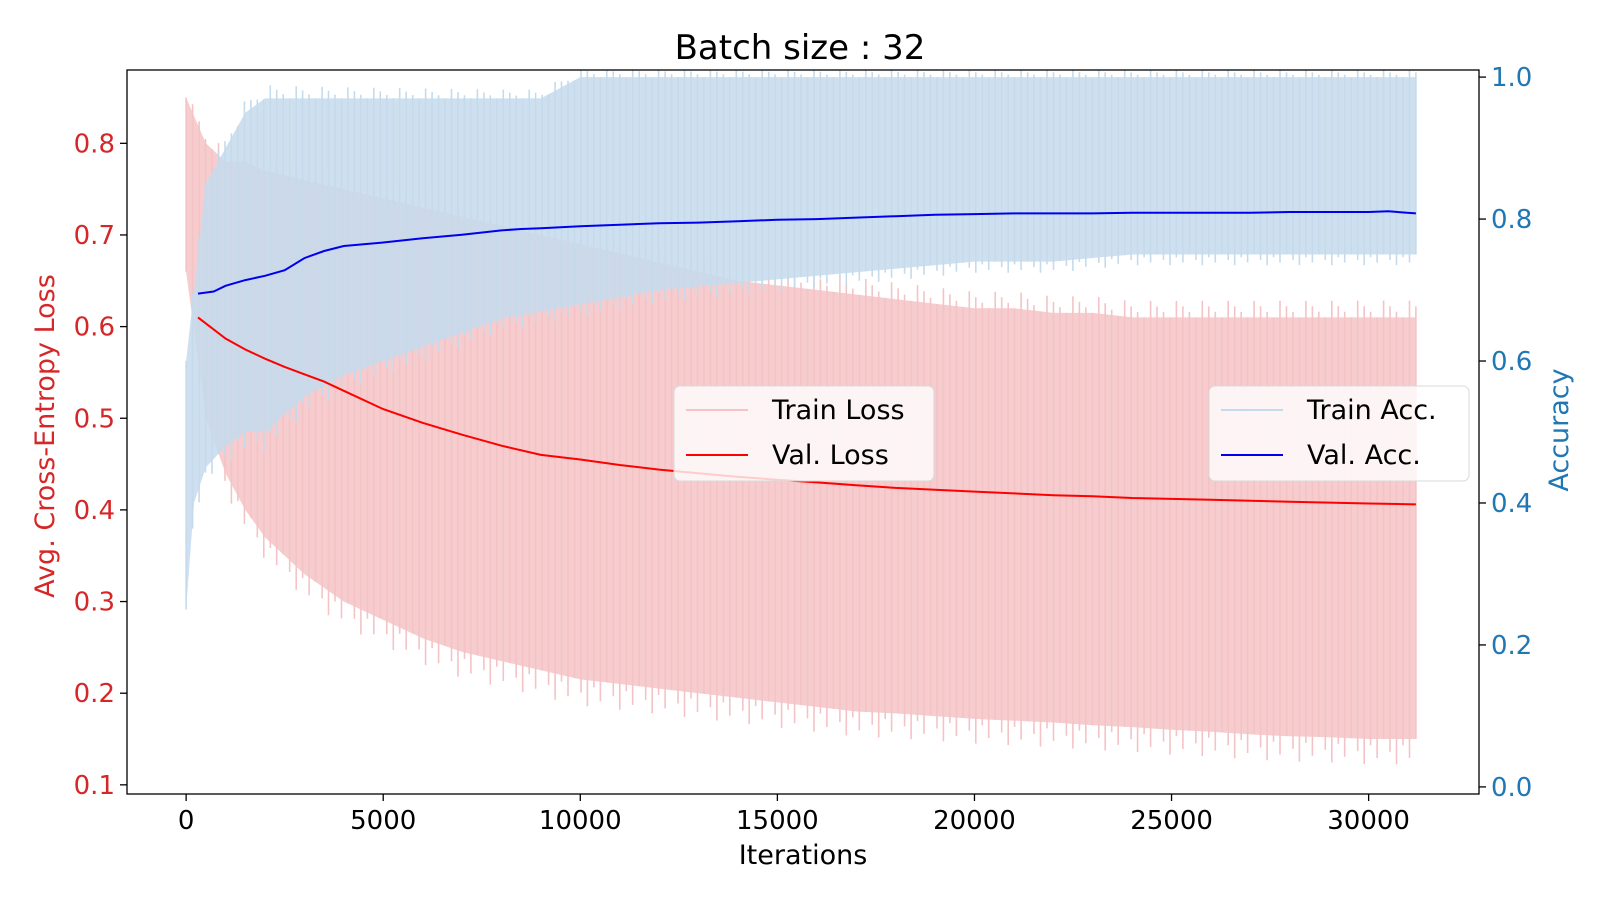  Describe the element at coordinates (94, 511) in the screenshot. I see `y-left-tick-label: 0.4` at that location.